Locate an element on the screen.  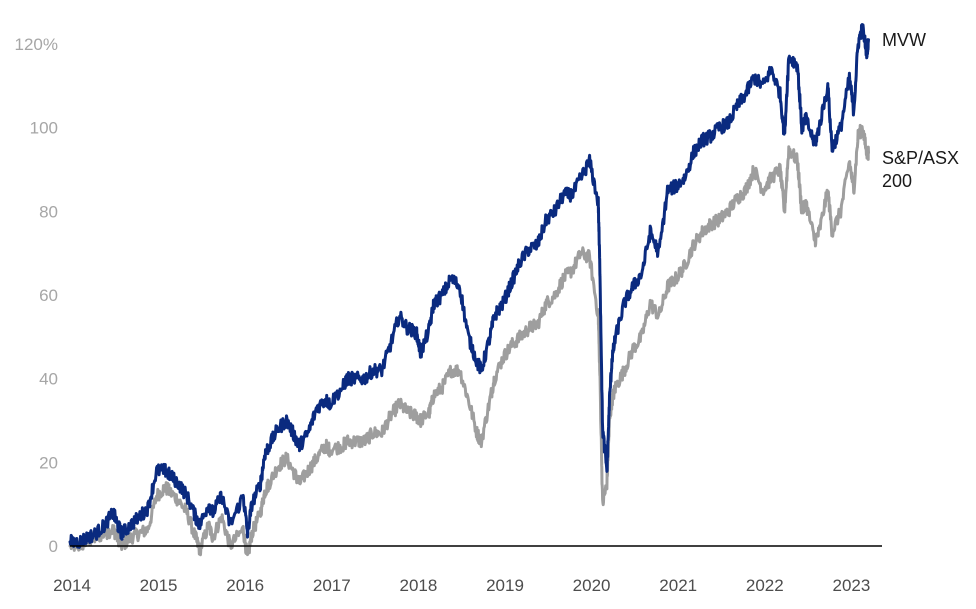
y-axis-tick-labels: 0 20 40 60 80 100 120% is located at coordinates (36, 295).